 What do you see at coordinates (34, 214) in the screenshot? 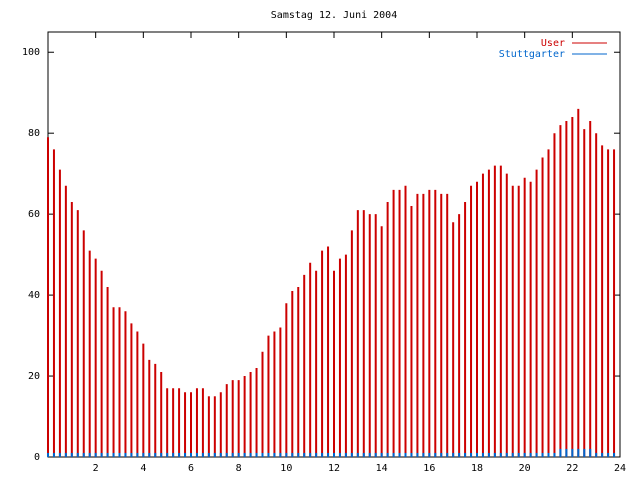
I see `y-tick-label: 60` at bounding box center [34, 214].